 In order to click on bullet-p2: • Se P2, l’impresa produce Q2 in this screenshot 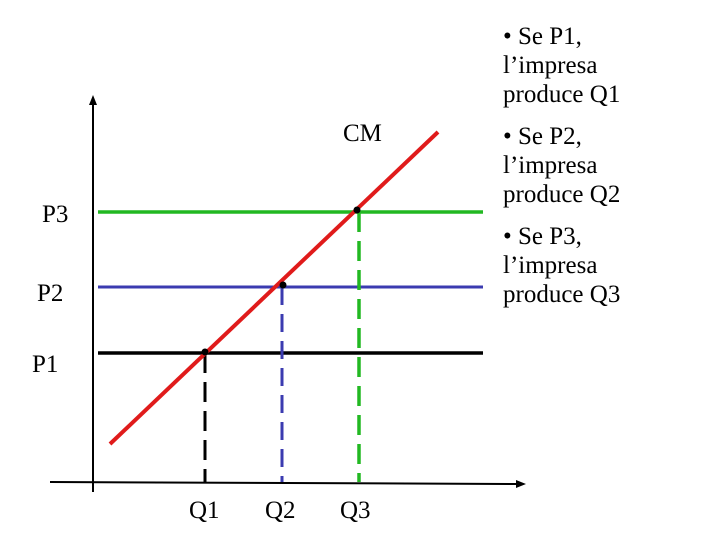, I will do `click(562, 165)`.